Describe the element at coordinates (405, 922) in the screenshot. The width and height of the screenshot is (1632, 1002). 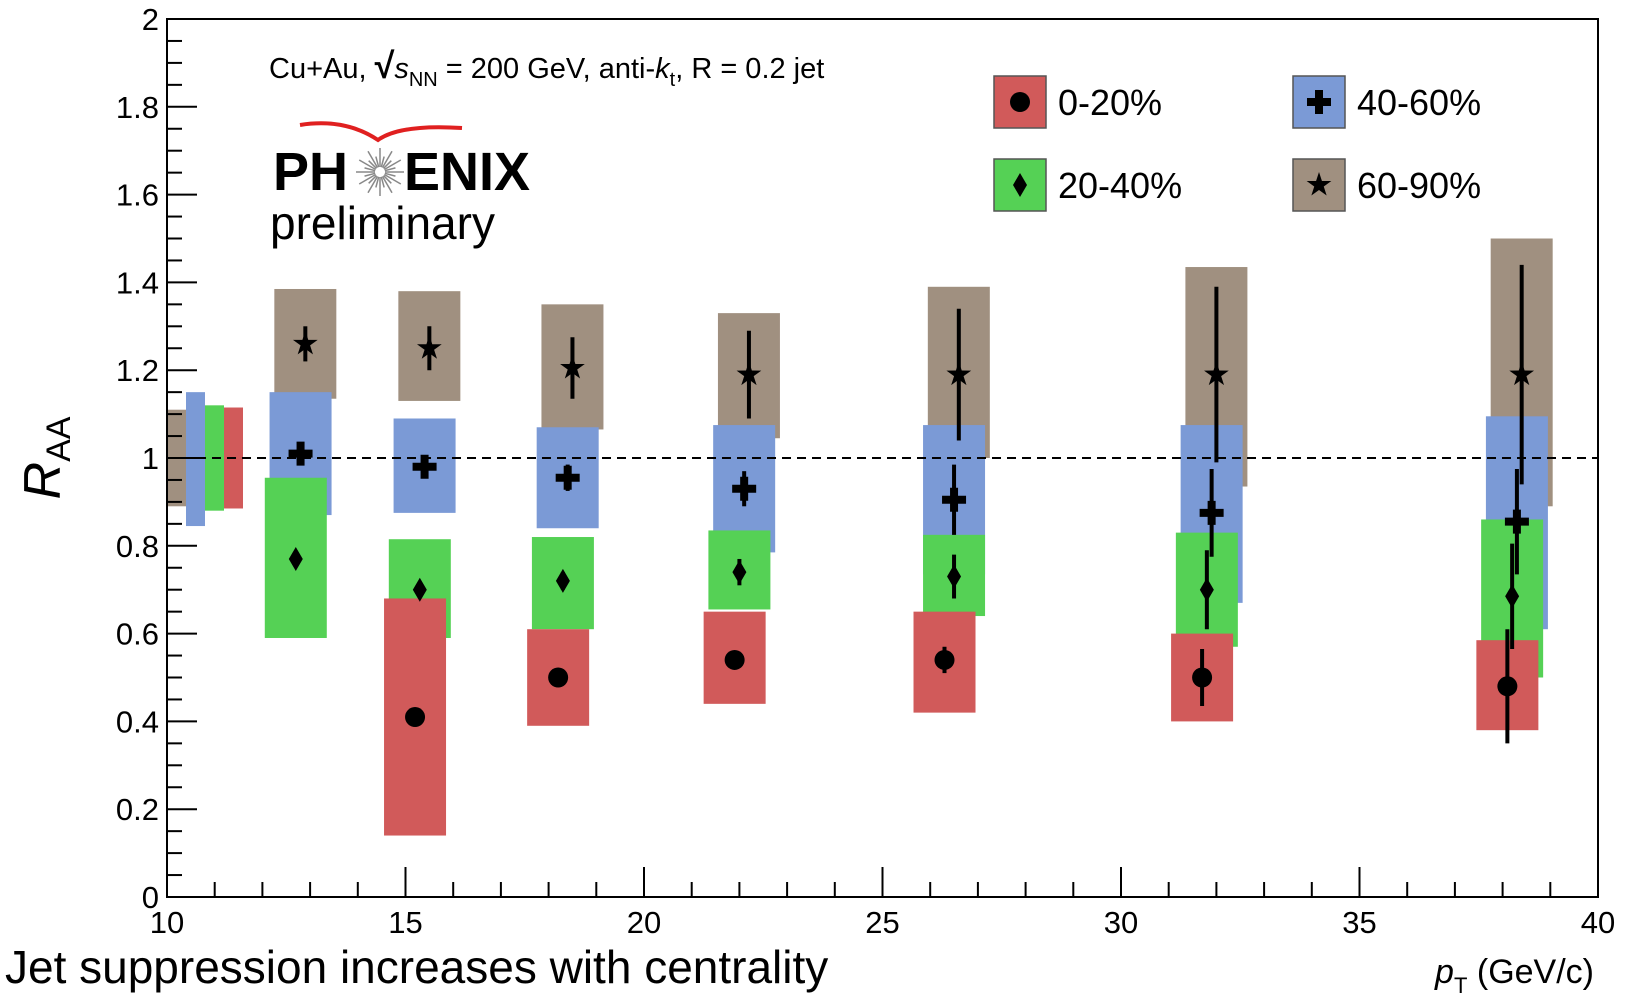
I see `x-tick-label: 15` at that location.